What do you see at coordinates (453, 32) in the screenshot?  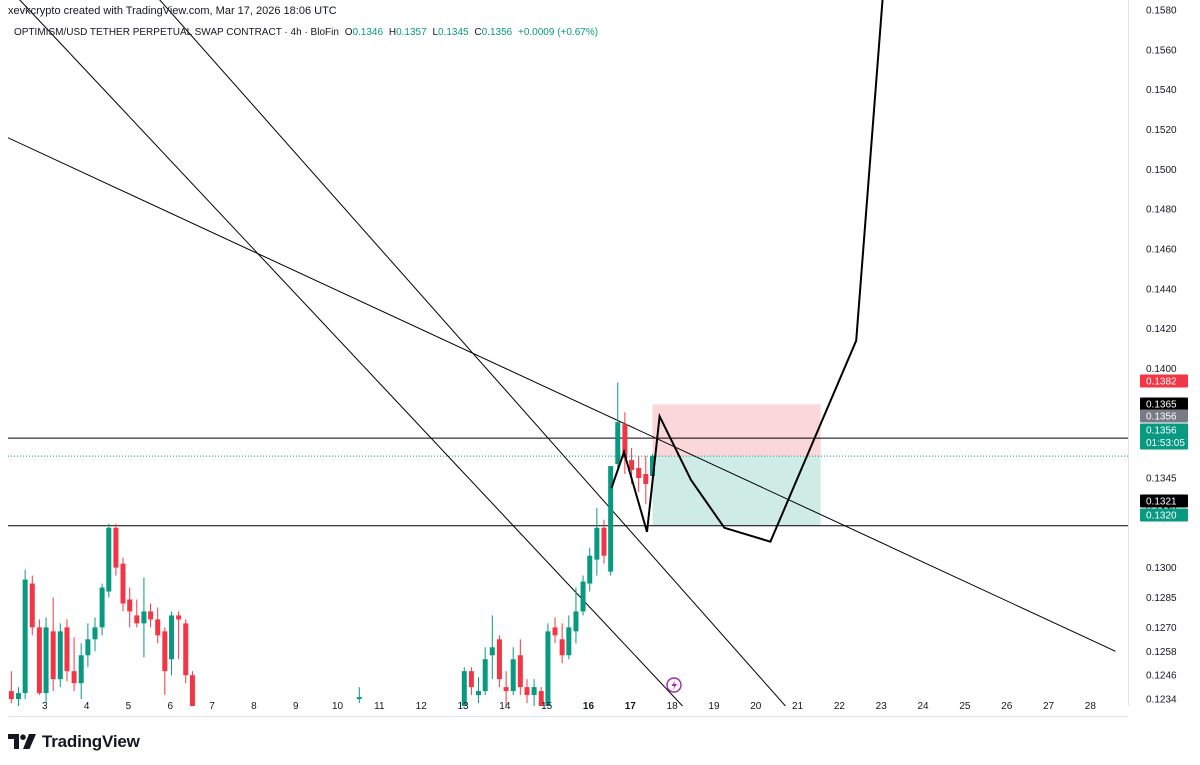 I see `low-value: 0.1345` at bounding box center [453, 32].